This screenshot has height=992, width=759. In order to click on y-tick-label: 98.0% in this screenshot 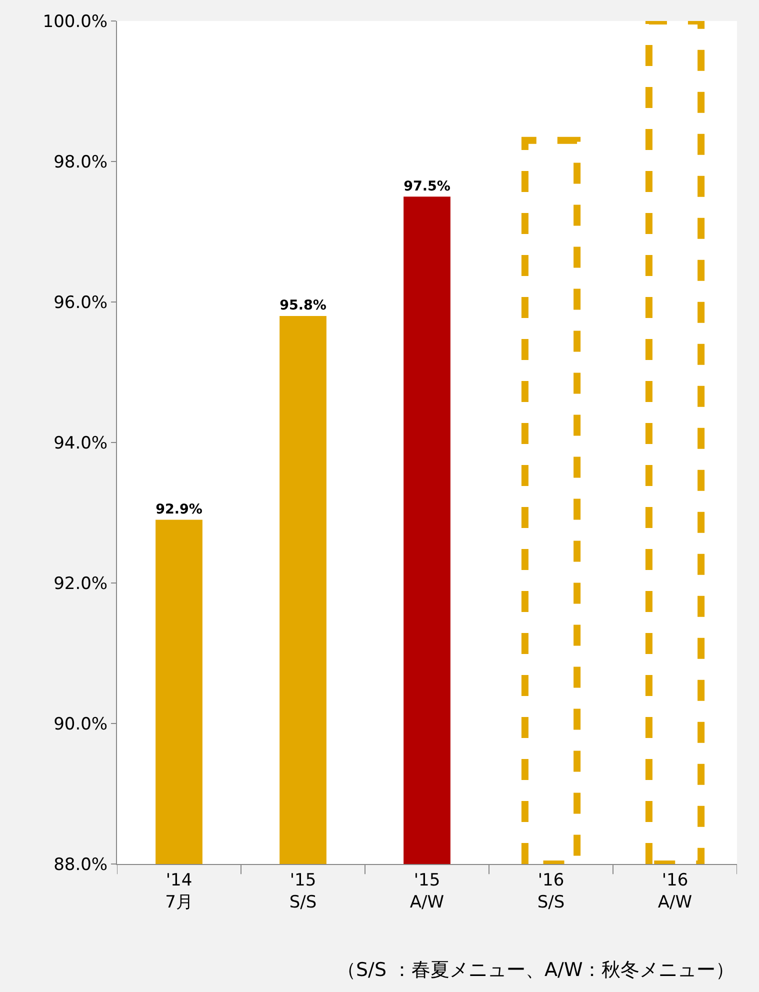, I will do `click(81, 162)`.